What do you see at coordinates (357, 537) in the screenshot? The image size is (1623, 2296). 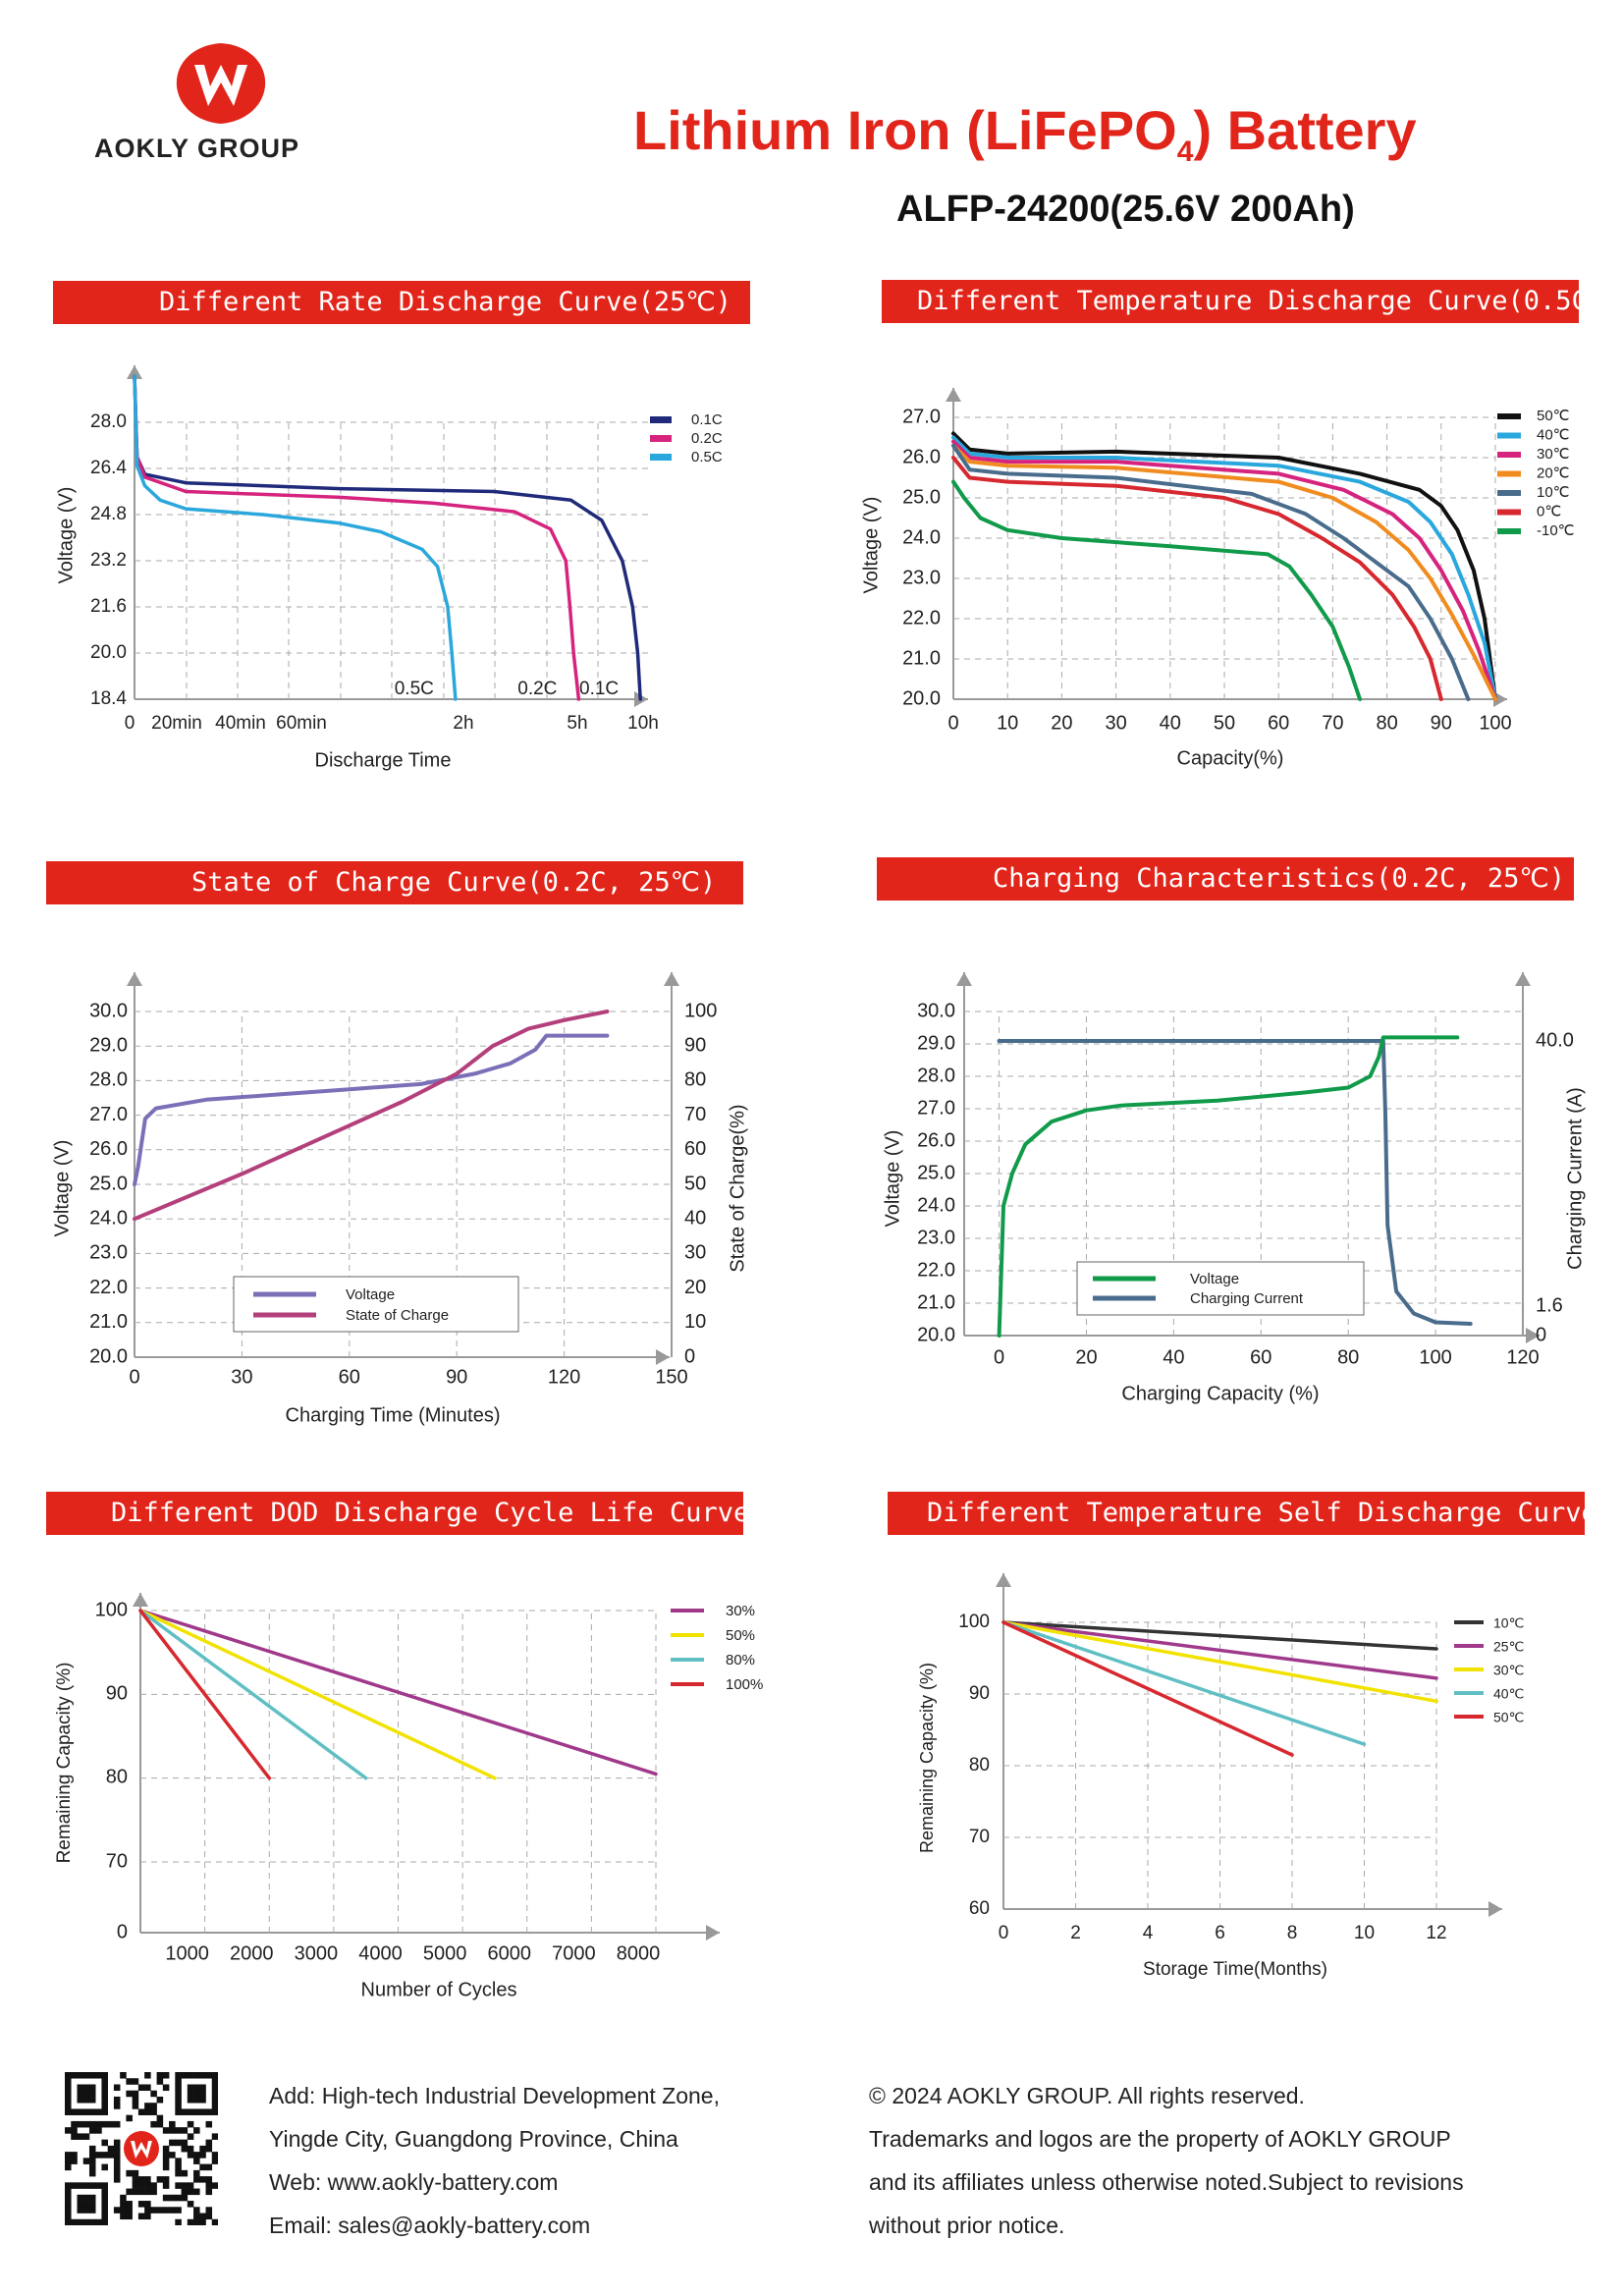 I see `rate-series-0.2C-line` at bounding box center [357, 537].